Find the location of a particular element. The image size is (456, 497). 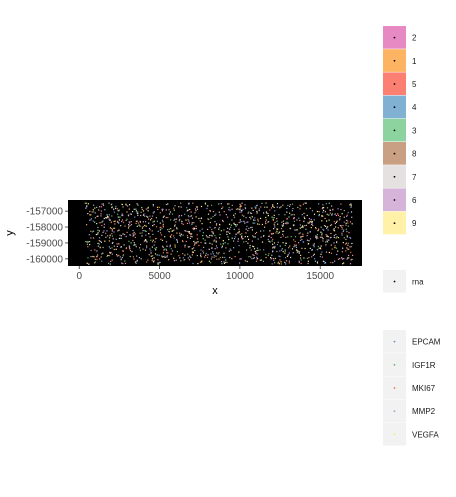

x-tick: 10000 is located at coordinates (240, 274).